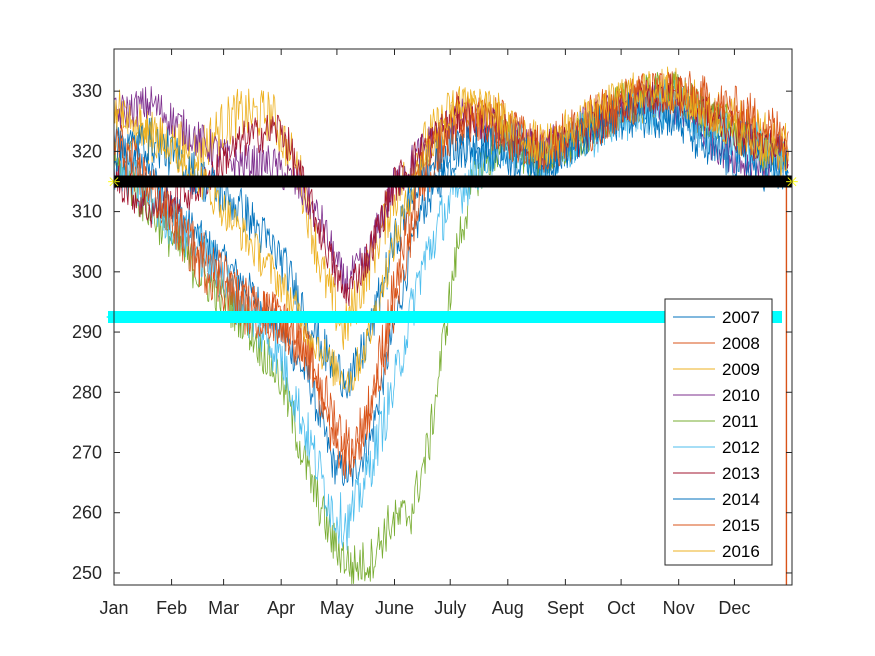  Describe the element at coordinates (679, 608) in the screenshot. I see `x-tick-label: Nov` at that location.